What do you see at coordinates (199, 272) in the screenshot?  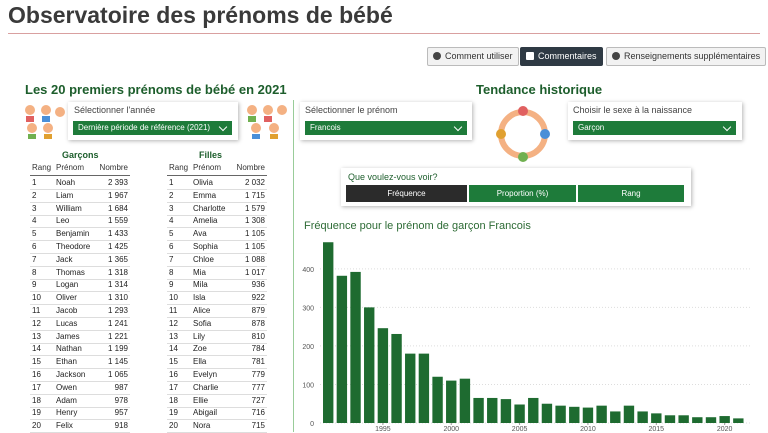 I see `table-cell: Mia` at bounding box center [199, 272].